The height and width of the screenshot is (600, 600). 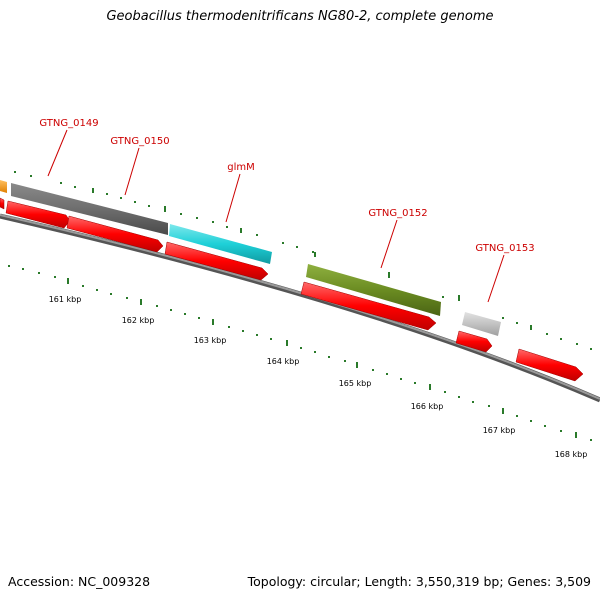 I want to click on gene-orange-partial, so click(x=3, y=186).